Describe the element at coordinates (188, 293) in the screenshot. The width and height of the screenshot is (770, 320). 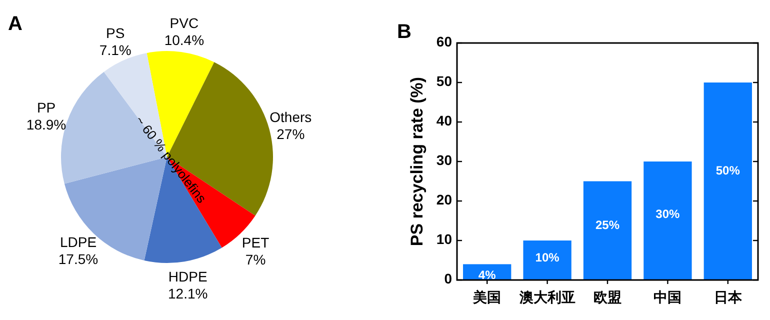
I see `data-label: 12.1%` at that location.